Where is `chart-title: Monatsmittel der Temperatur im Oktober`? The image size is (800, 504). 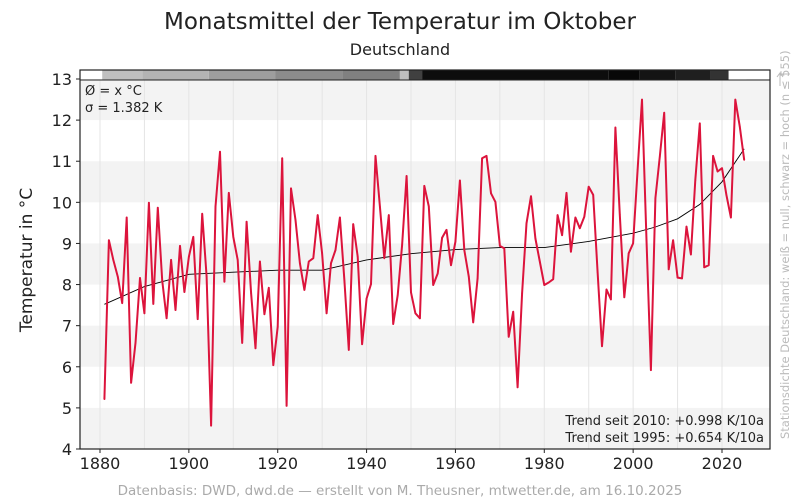
chart-title: Monatsmittel der Temperatur im Oktober is located at coordinates (400, 22).